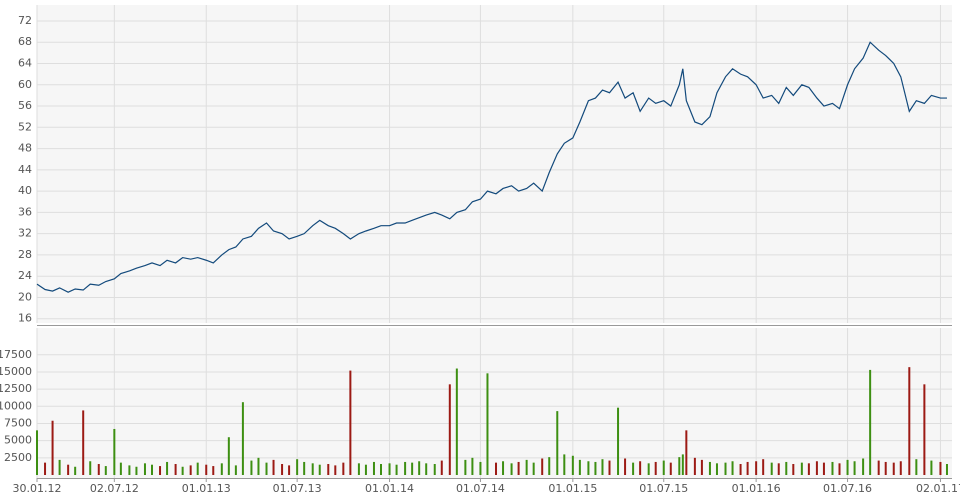  What do you see at coordinates (572, 488) in the screenshot?
I see `x-tick-label: 01.01.15` at bounding box center [572, 488].